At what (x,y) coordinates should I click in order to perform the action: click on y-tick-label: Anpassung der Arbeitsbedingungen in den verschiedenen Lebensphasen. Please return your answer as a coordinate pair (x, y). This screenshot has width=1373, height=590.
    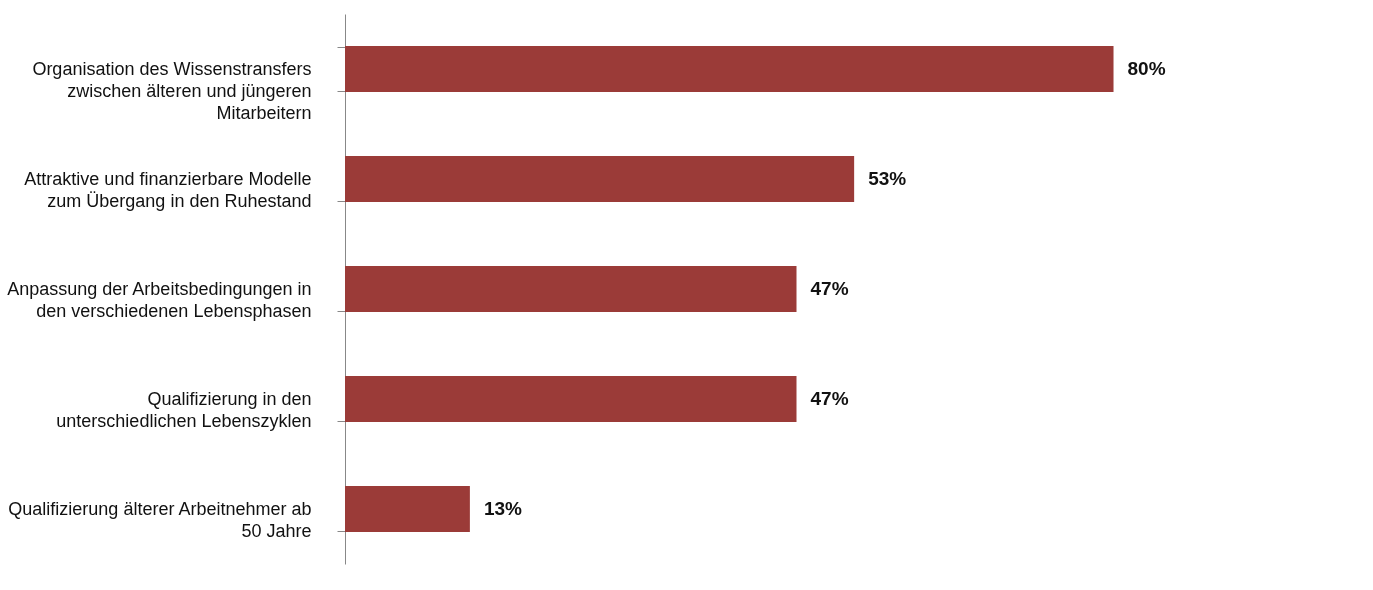
    Looking at the image, I should click on (159, 299).